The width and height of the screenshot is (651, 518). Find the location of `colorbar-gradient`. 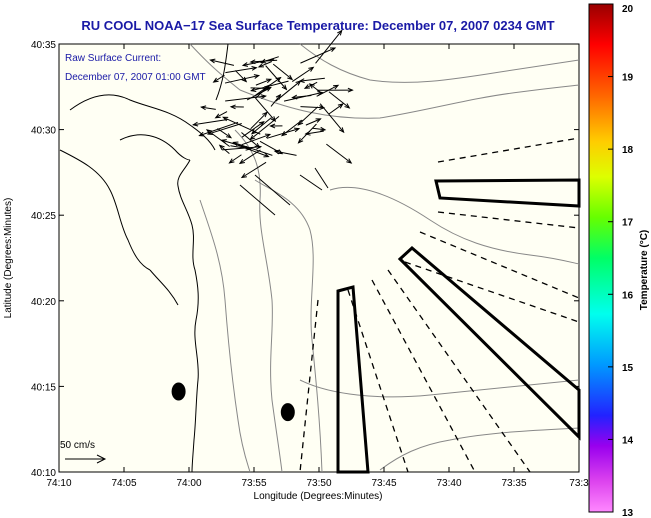

colorbar-gradient is located at coordinates (601, 258).